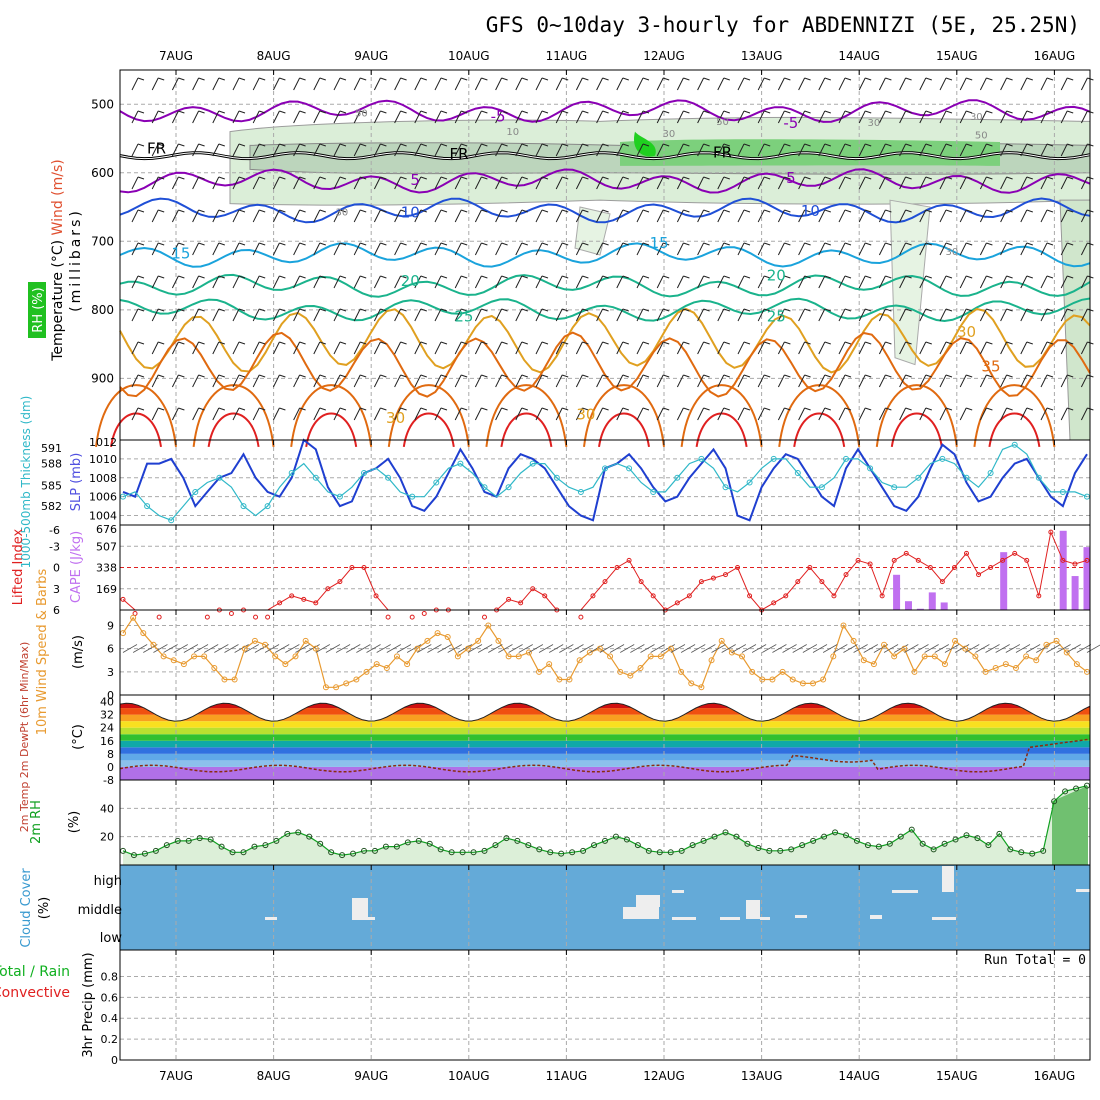  What do you see at coordinates (1055, 1076) in the screenshot?
I see `date-label-bottom: 16AUG` at bounding box center [1055, 1076].